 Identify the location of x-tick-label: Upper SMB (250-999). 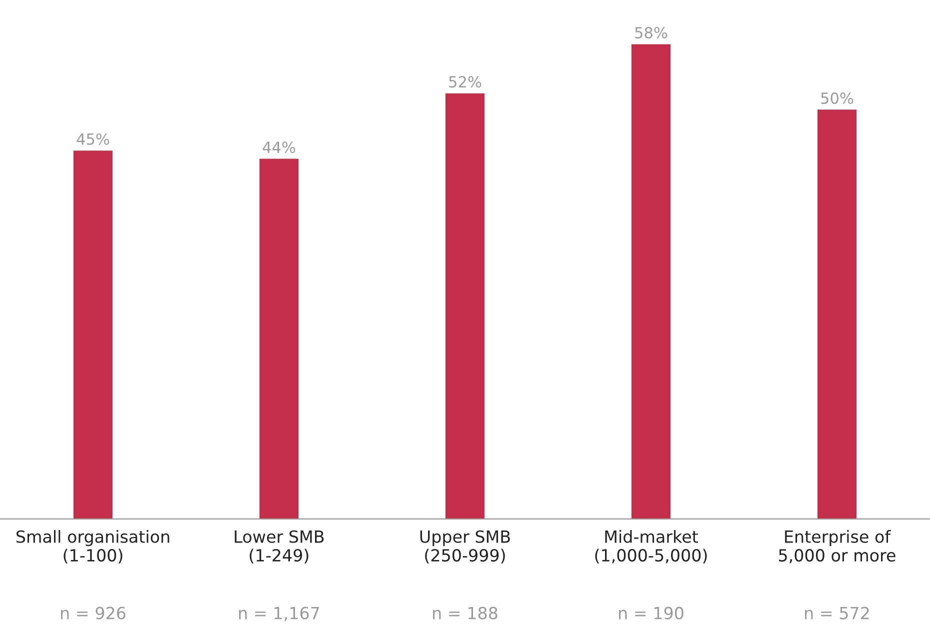
(465, 547).